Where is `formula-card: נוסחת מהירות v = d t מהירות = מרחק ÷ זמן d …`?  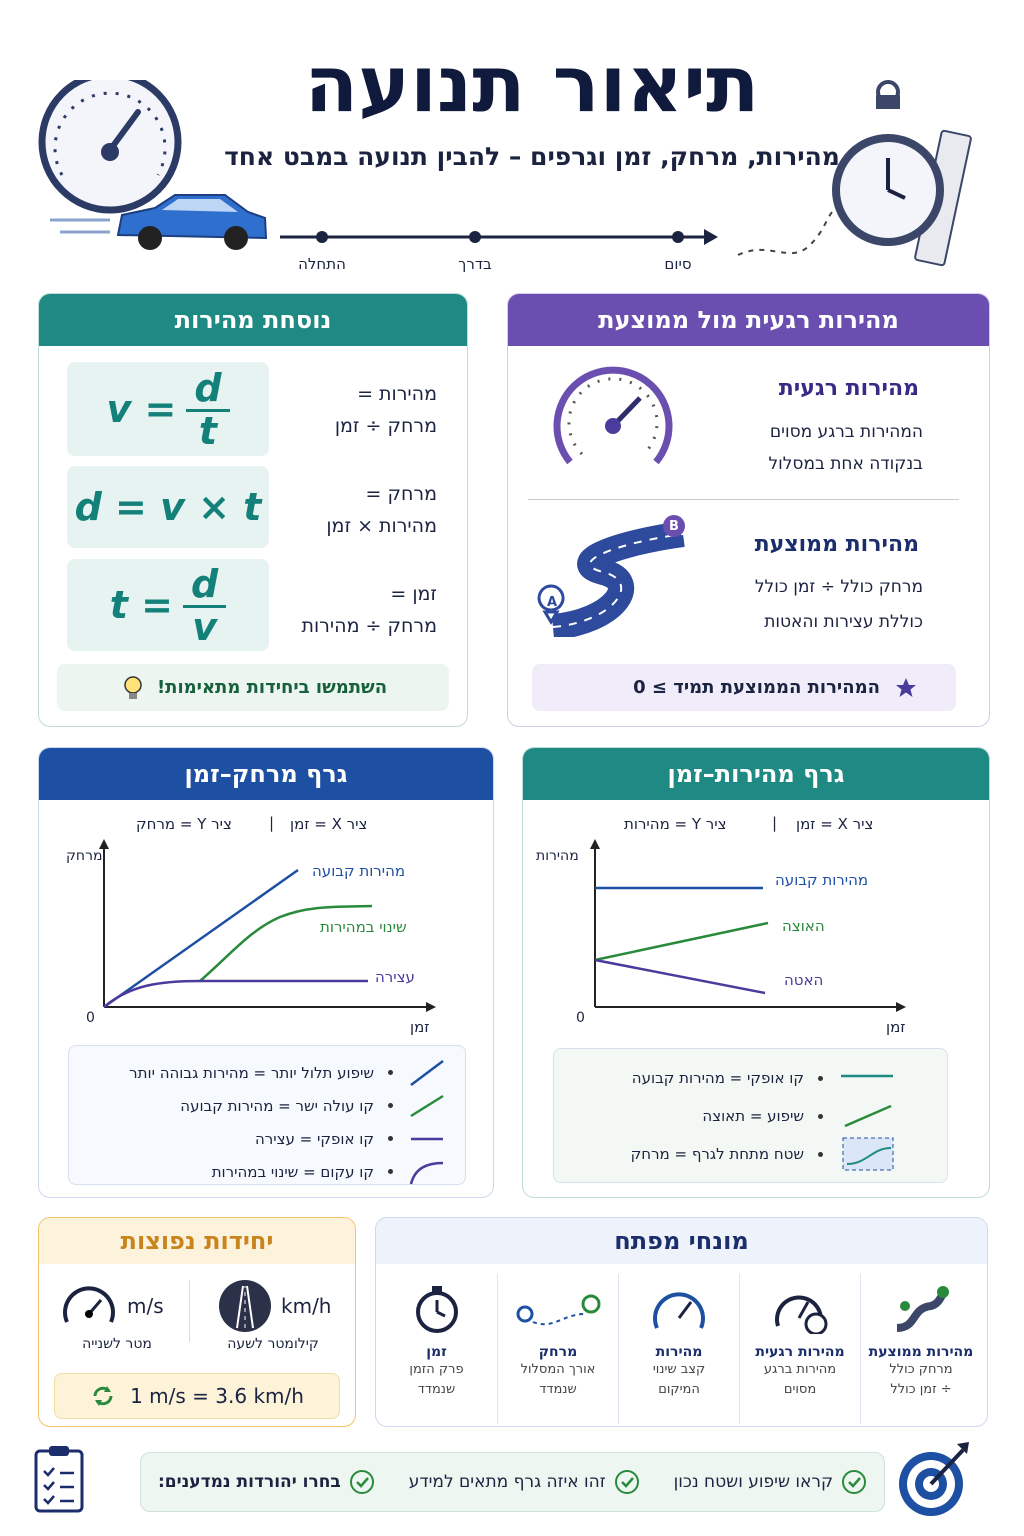
formula-card: נוסחת מהירות v = d t מהירות = מרחק ÷ זמן d … is located at coordinates (253, 510).